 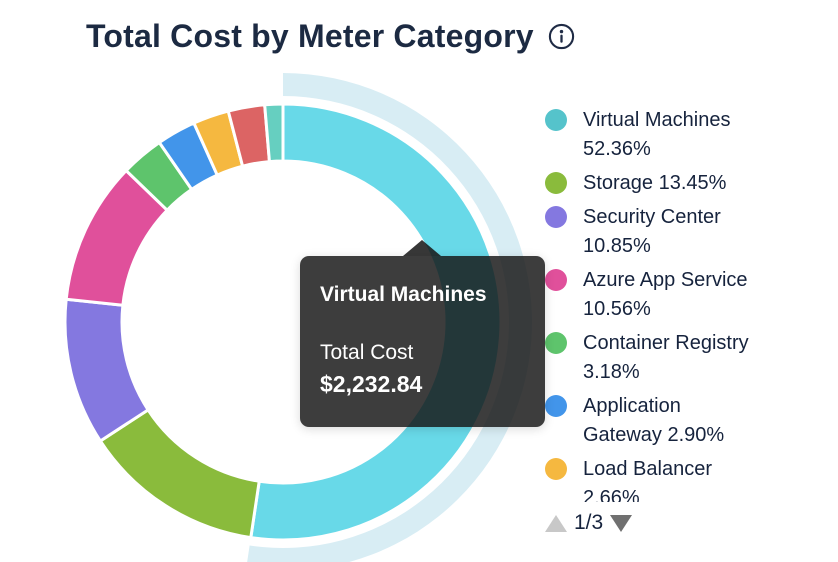 I want to click on info-icon, so click(x=561, y=36).